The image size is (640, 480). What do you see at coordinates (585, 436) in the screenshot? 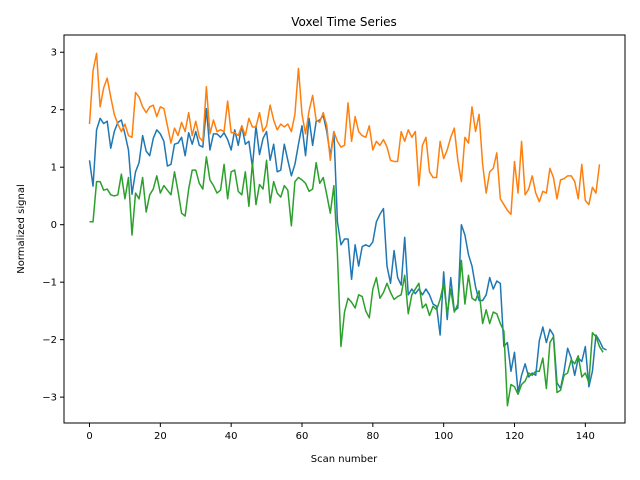
I see `x-tick-label: 140` at bounding box center [585, 436].